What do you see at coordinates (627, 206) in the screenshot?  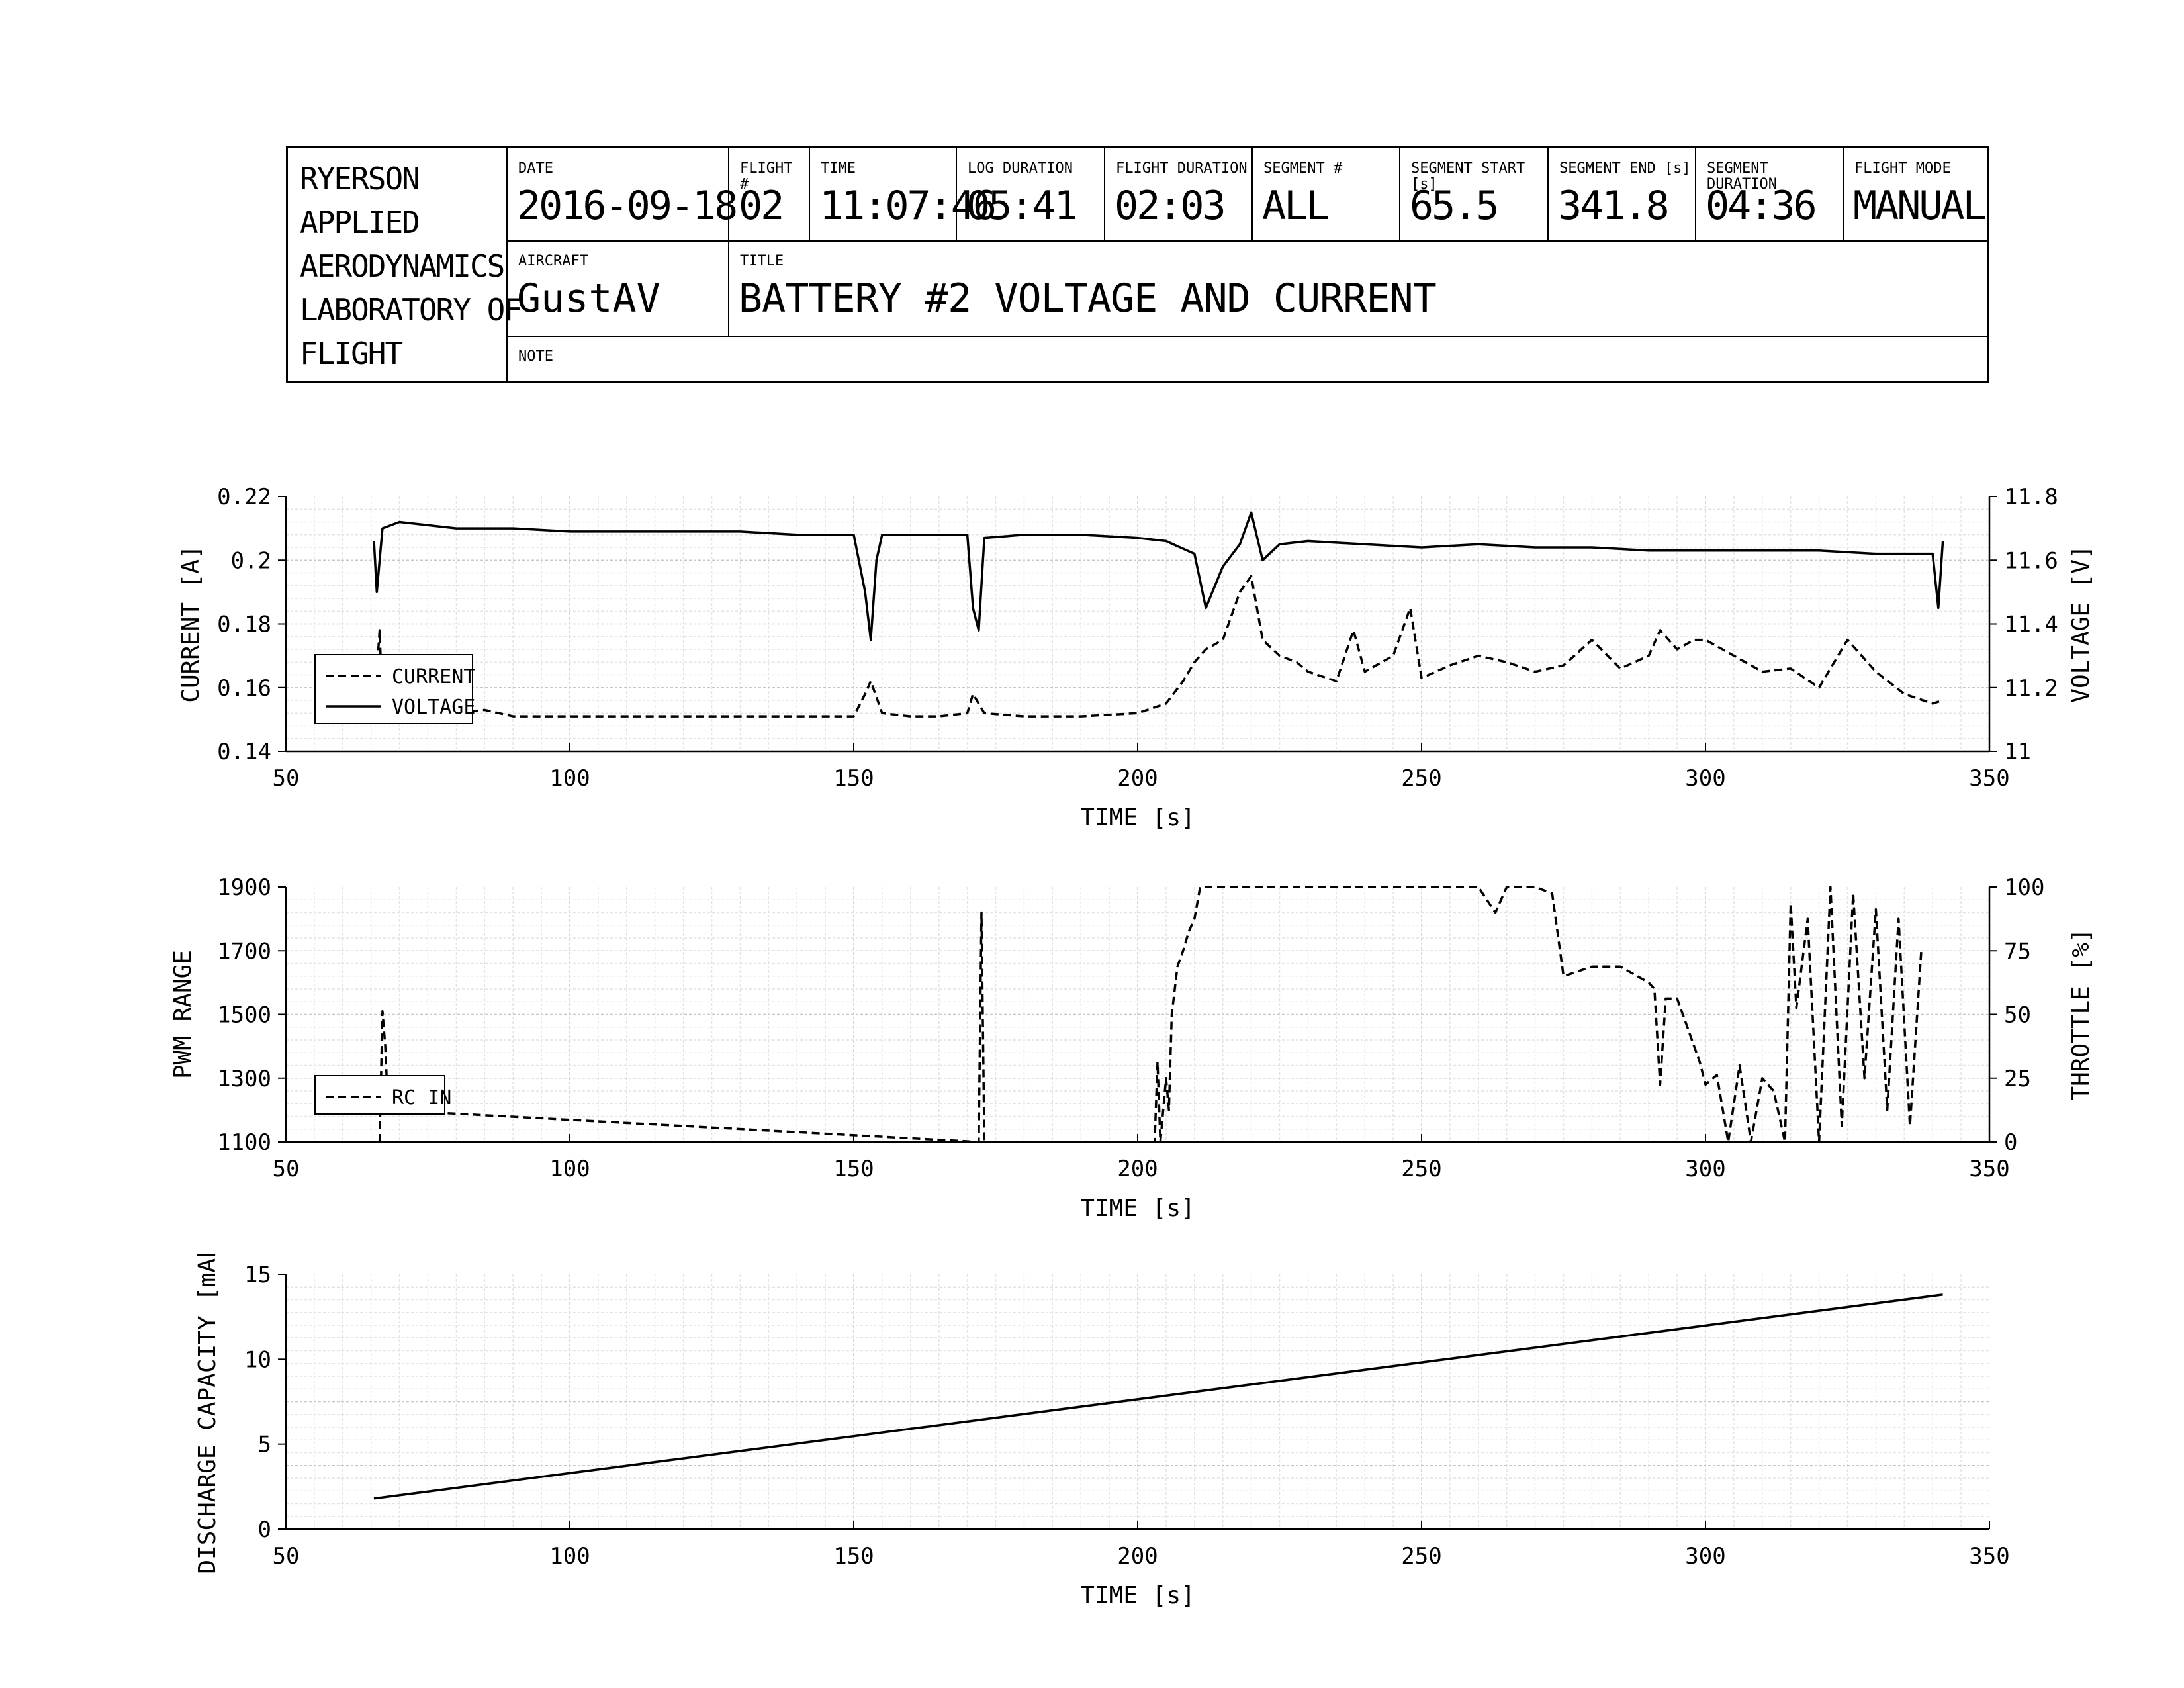 I see `field-value: 2016-09-18` at bounding box center [627, 206].